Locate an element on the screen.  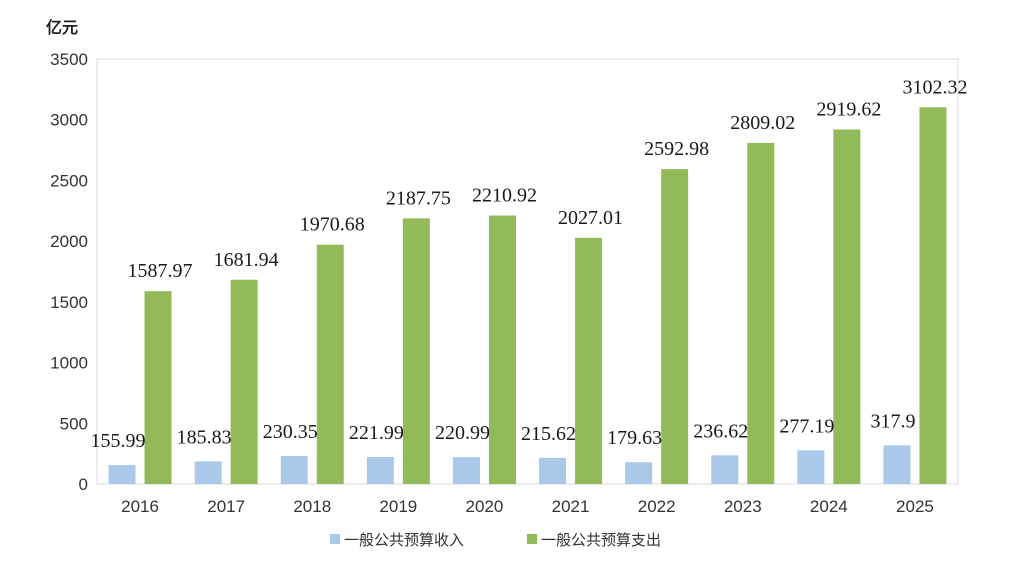
x-tick-label: 2017 is located at coordinates (226, 506).